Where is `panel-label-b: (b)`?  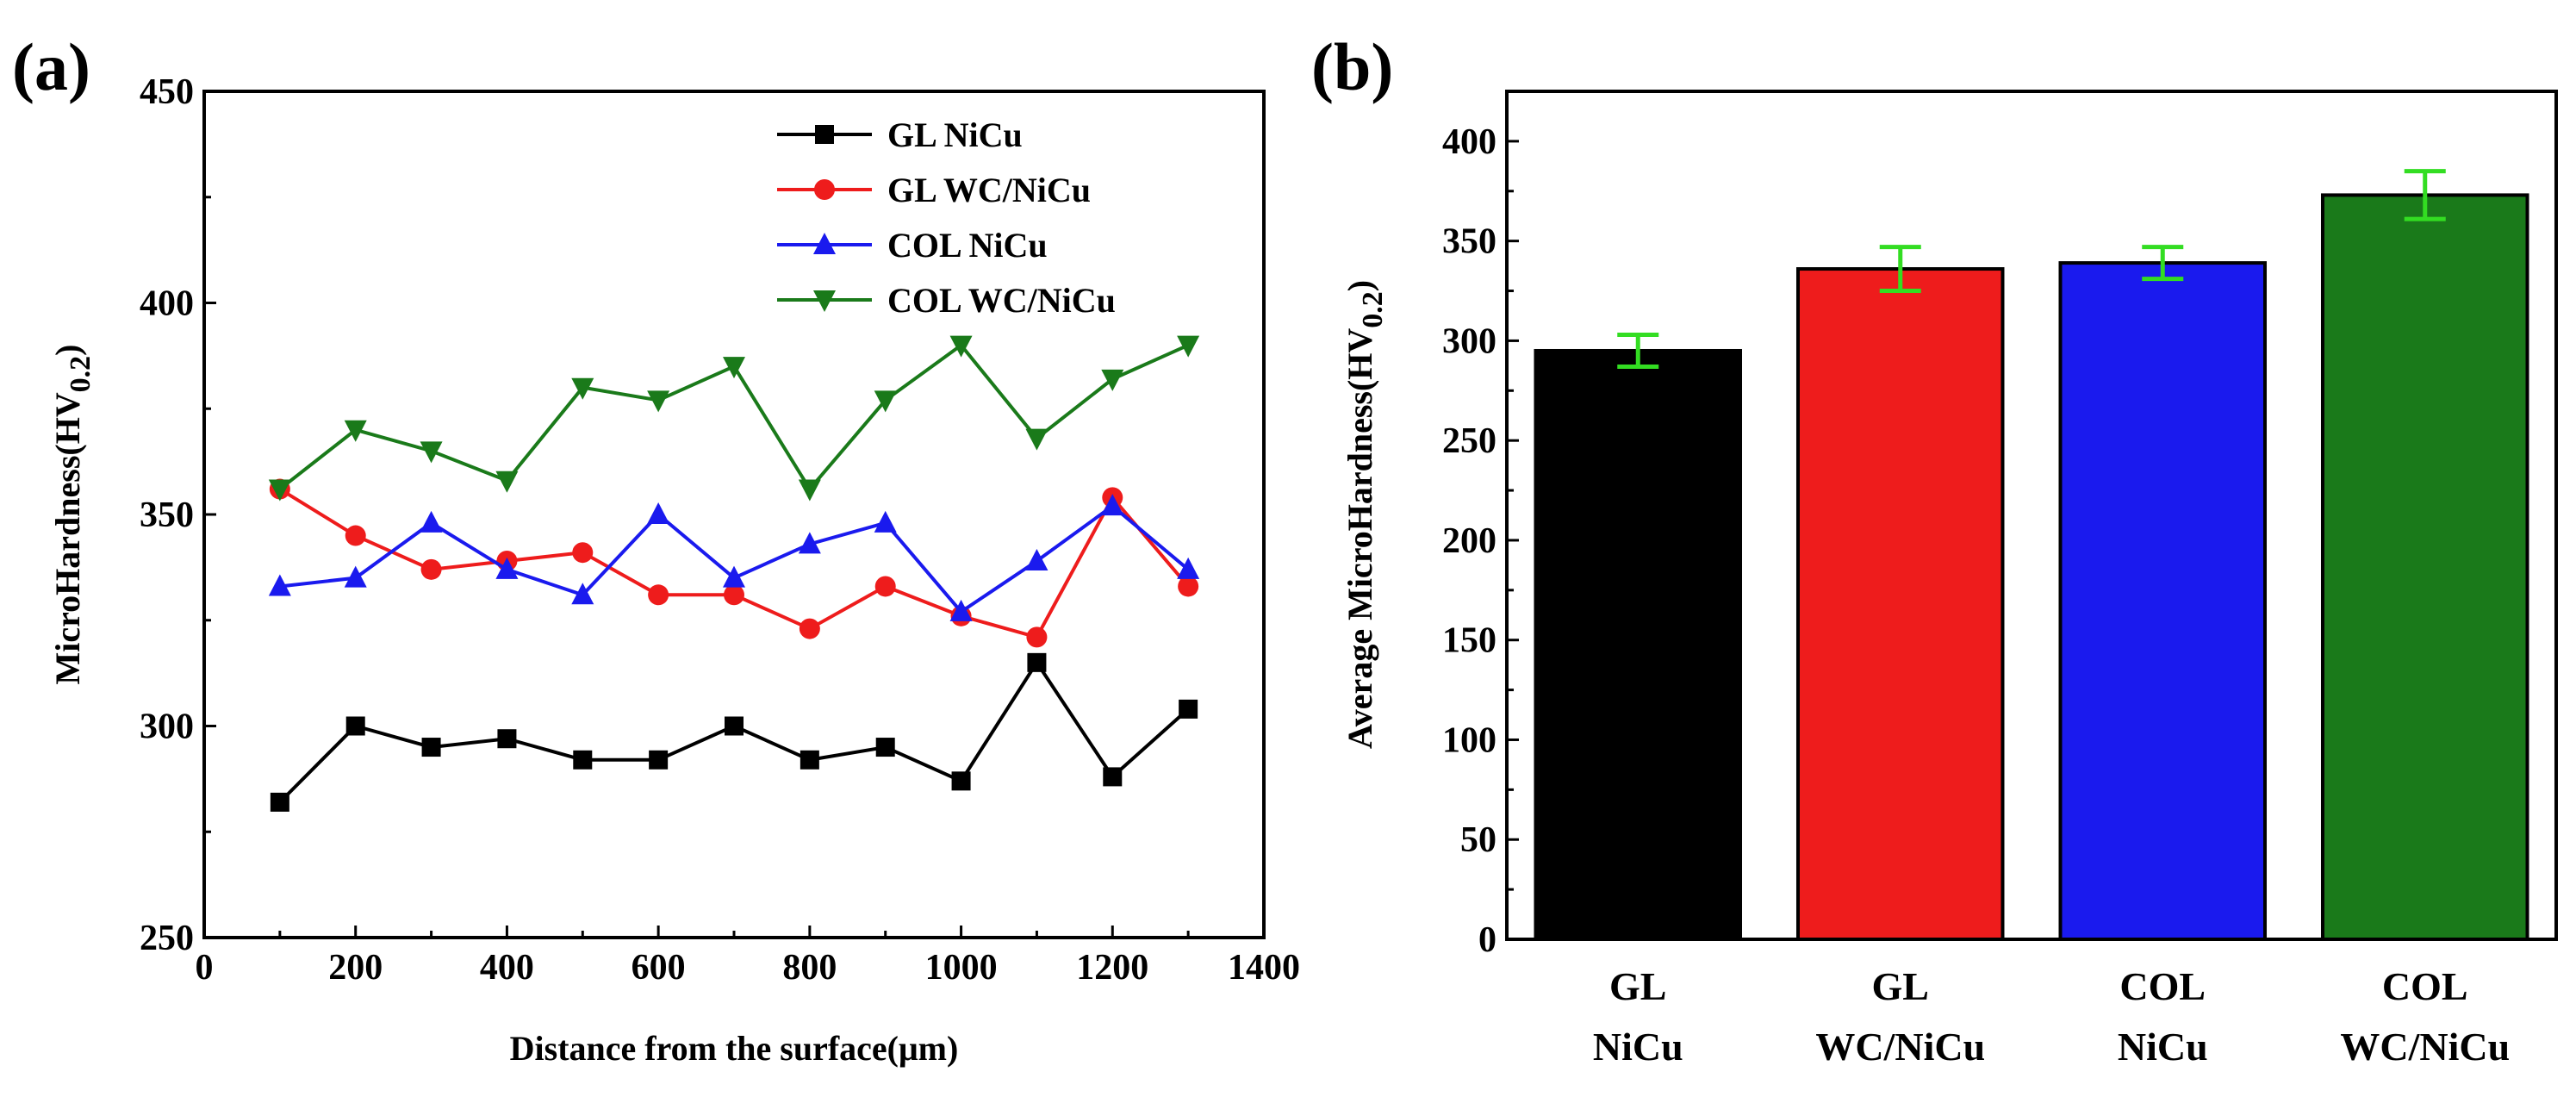
panel-label-b: (b) is located at coordinates (1352, 66).